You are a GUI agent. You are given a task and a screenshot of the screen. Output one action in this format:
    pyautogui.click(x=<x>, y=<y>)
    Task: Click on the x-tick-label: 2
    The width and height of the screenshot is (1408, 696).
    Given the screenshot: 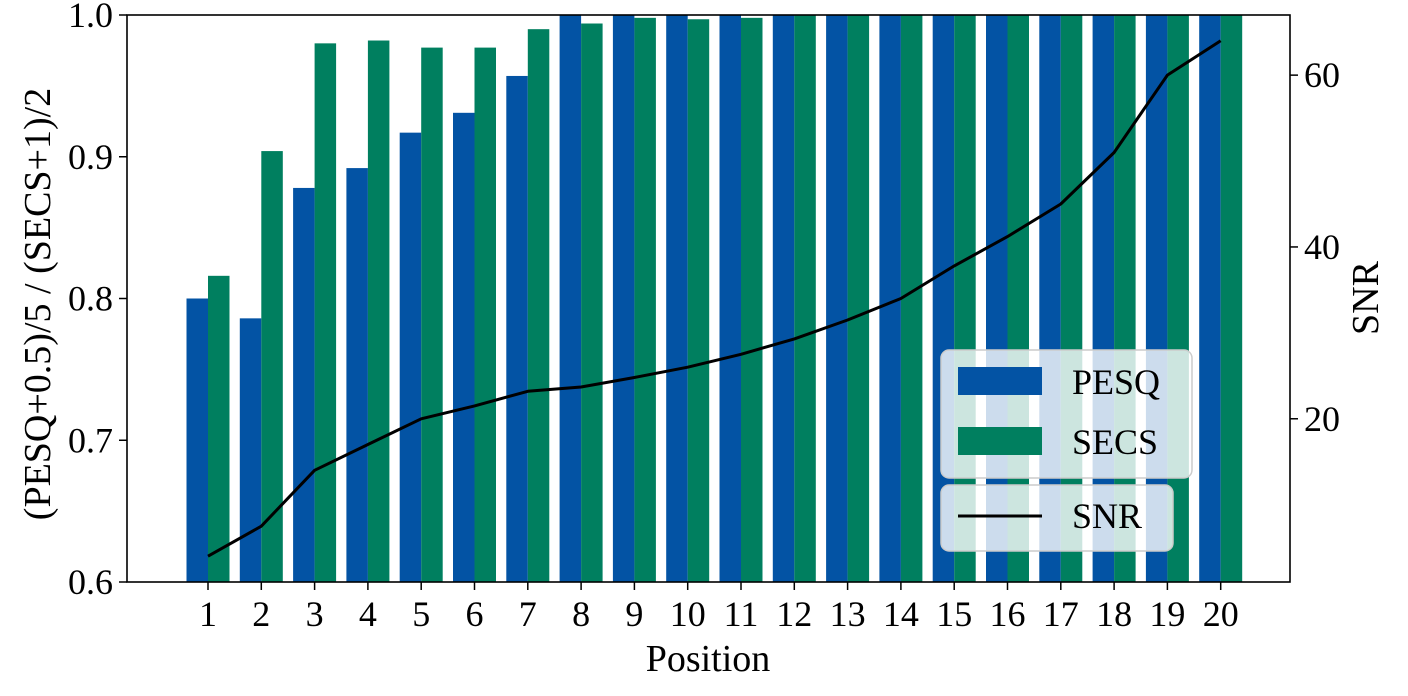 What is the action you would take?
    pyautogui.click(x=261, y=614)
    